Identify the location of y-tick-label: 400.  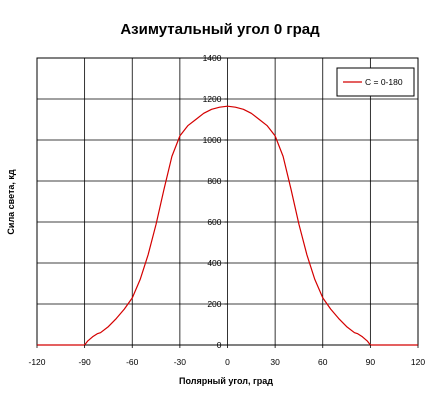
(214, 263).